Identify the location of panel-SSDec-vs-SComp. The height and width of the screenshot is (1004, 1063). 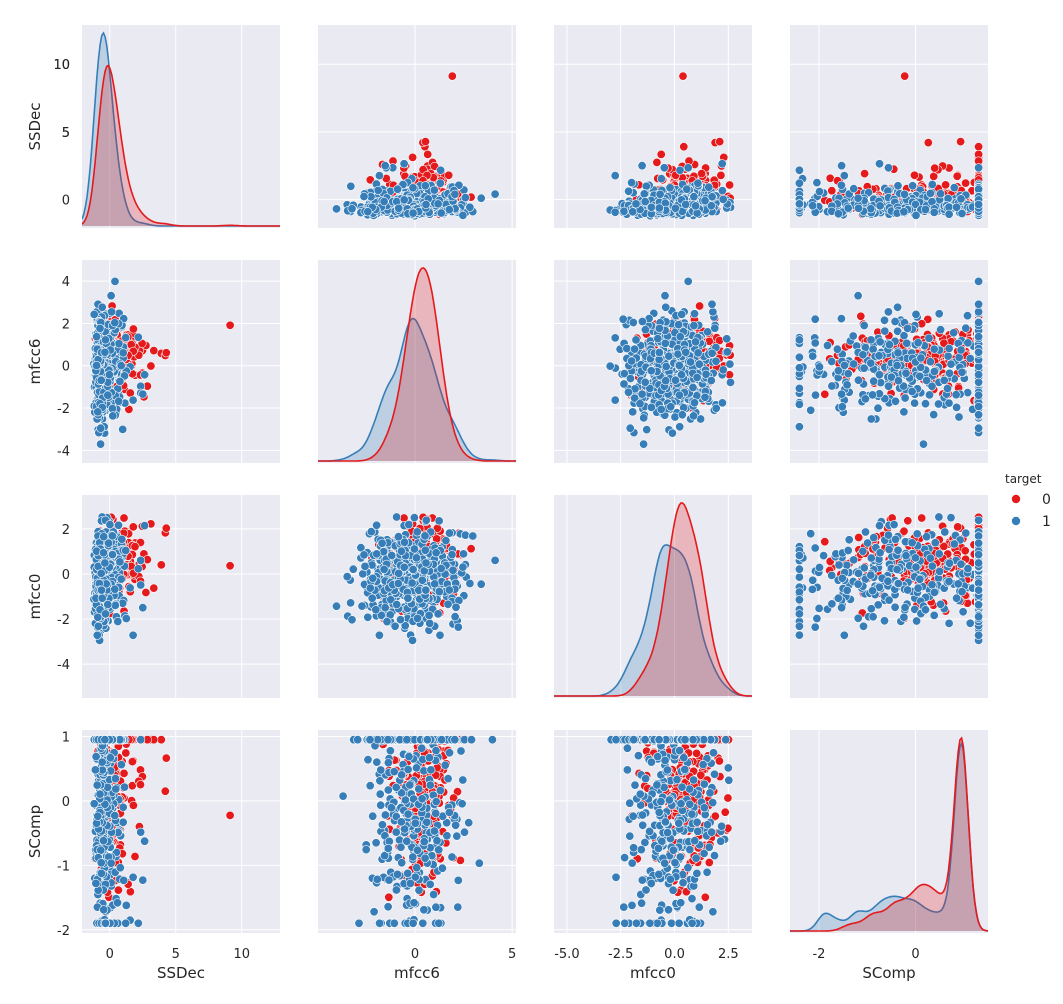
(889, 126).